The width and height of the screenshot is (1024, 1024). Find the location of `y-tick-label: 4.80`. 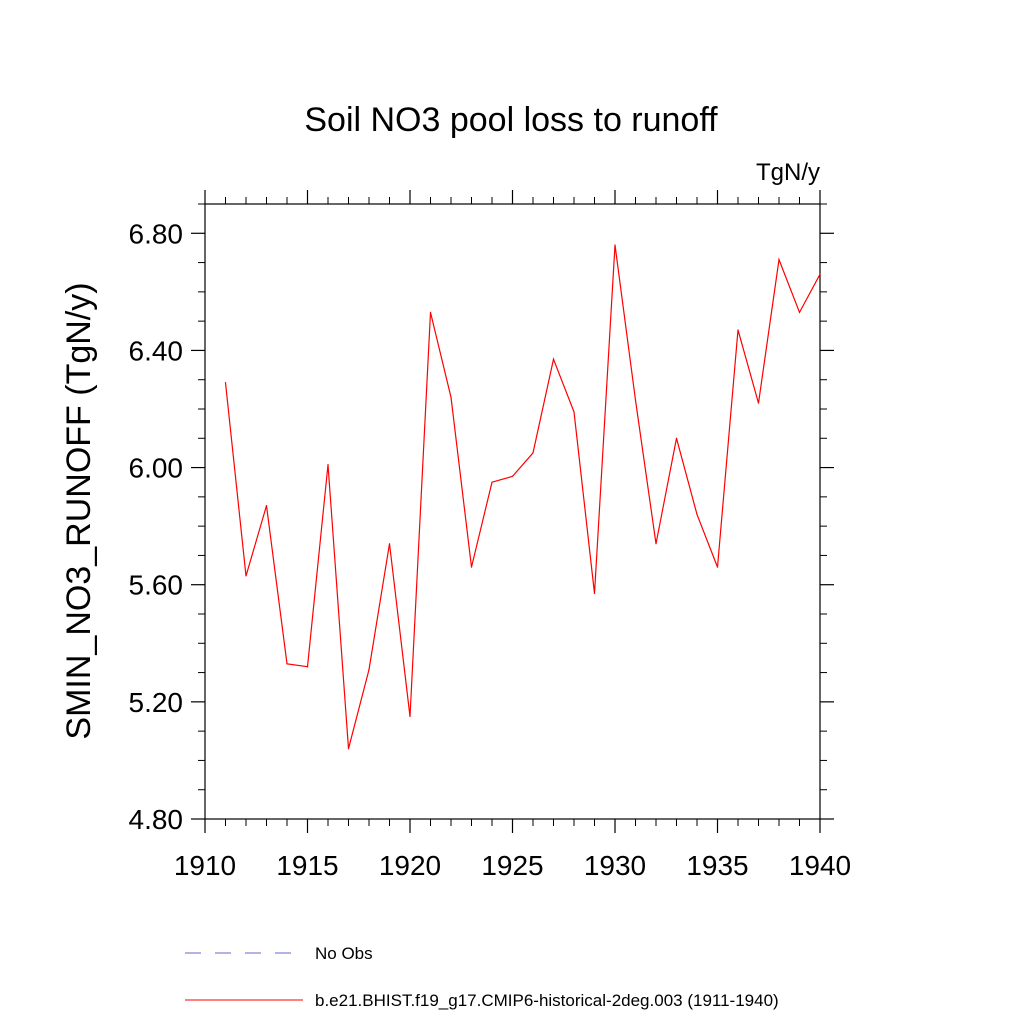

y-tick-label: 4.80 is located at coordinates (156, 819).